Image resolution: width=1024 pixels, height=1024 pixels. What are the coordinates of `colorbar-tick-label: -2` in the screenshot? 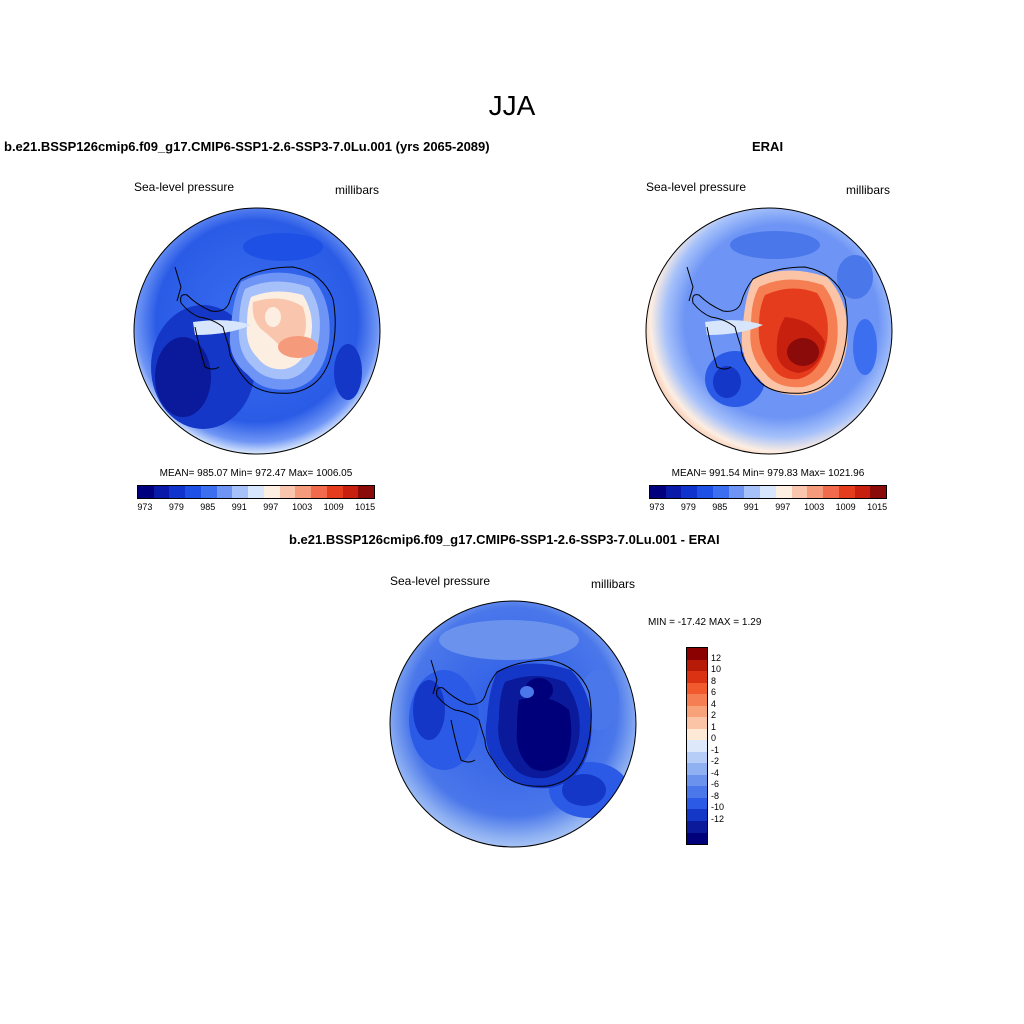 It's located at (715, 761).